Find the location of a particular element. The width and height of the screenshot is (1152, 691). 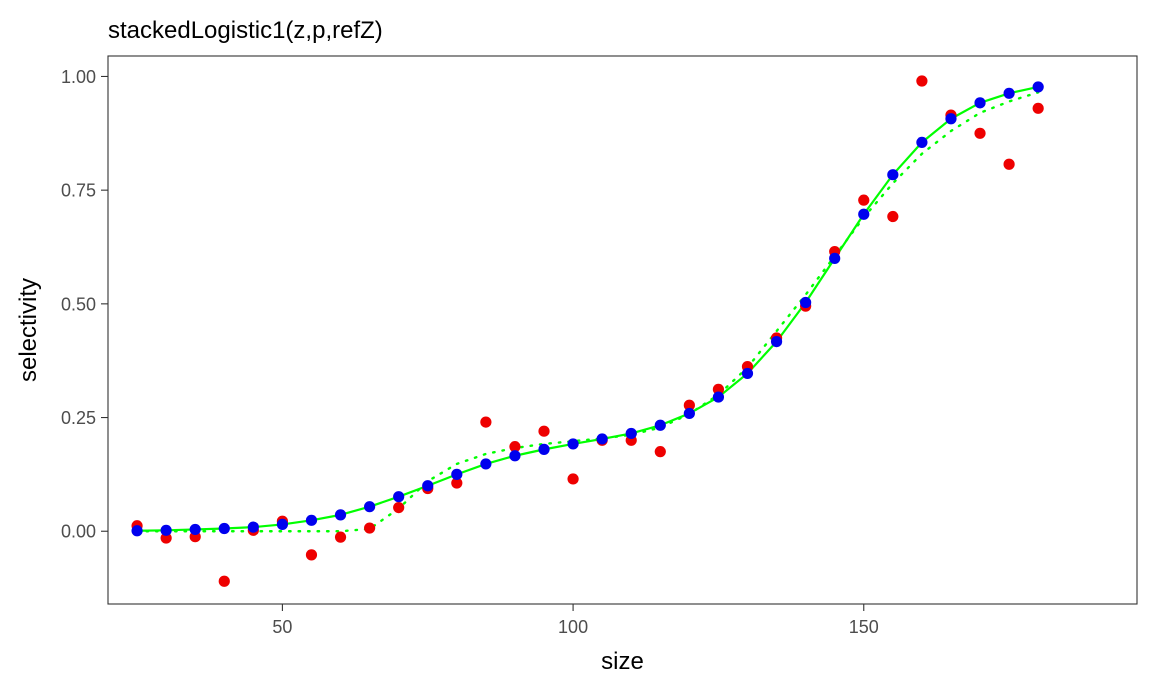

y-tick-label: 1.00 is located at coordinates (78, 77).